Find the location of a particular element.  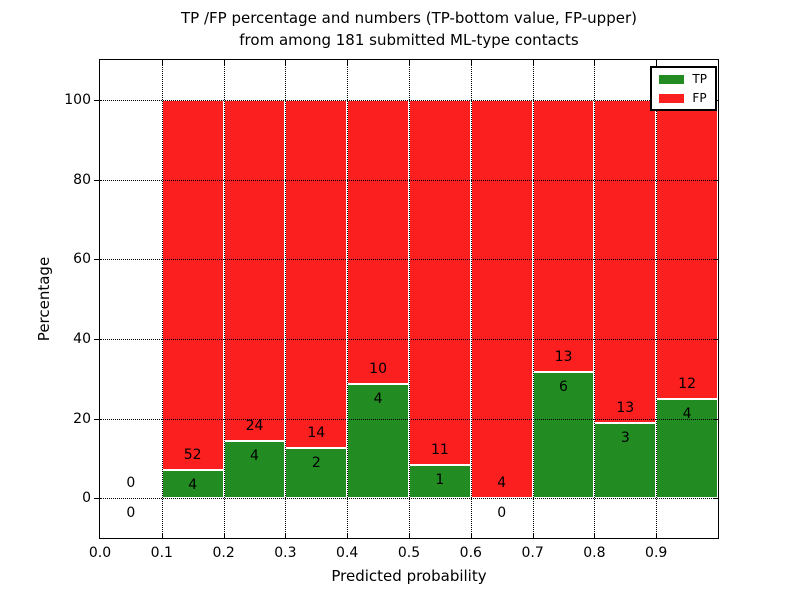

tp-count-label: 2 is located at coordinates (316, 463).